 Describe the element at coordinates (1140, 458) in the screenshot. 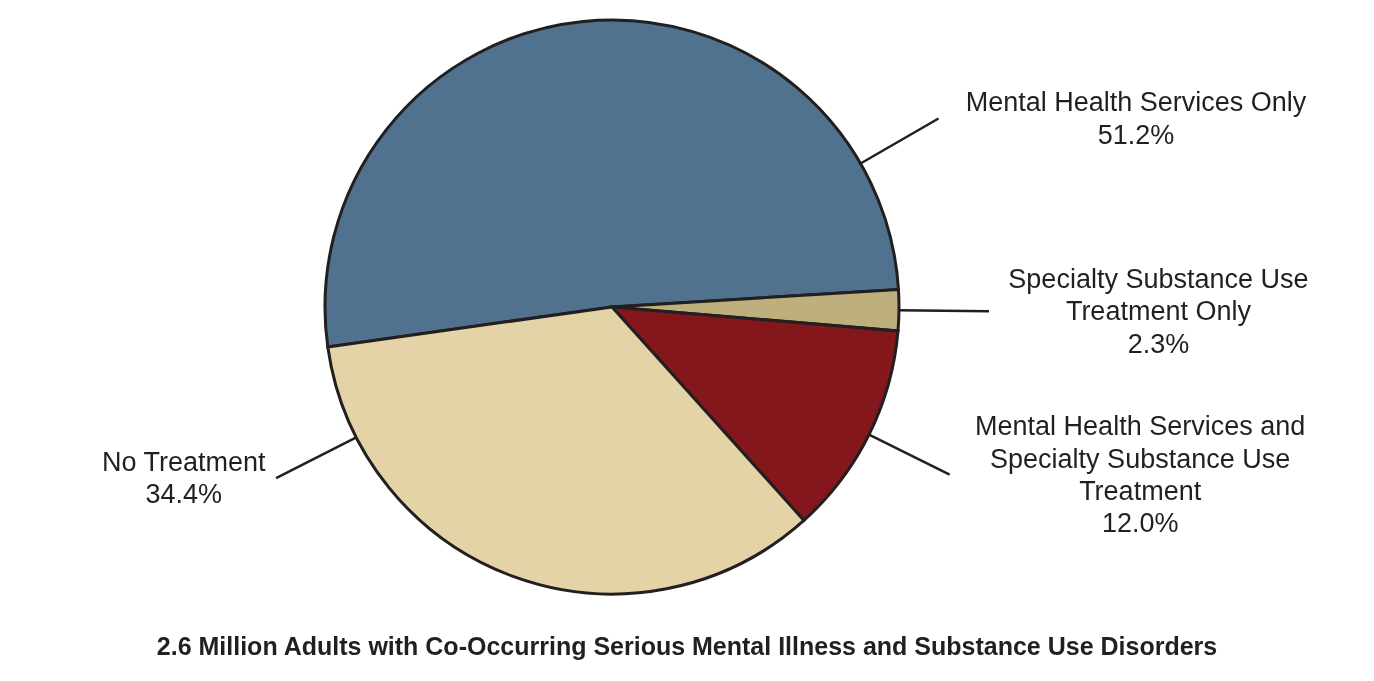

I see `slice-label: Mental Health Services and Specialty Substance Use Treatment` at that location.